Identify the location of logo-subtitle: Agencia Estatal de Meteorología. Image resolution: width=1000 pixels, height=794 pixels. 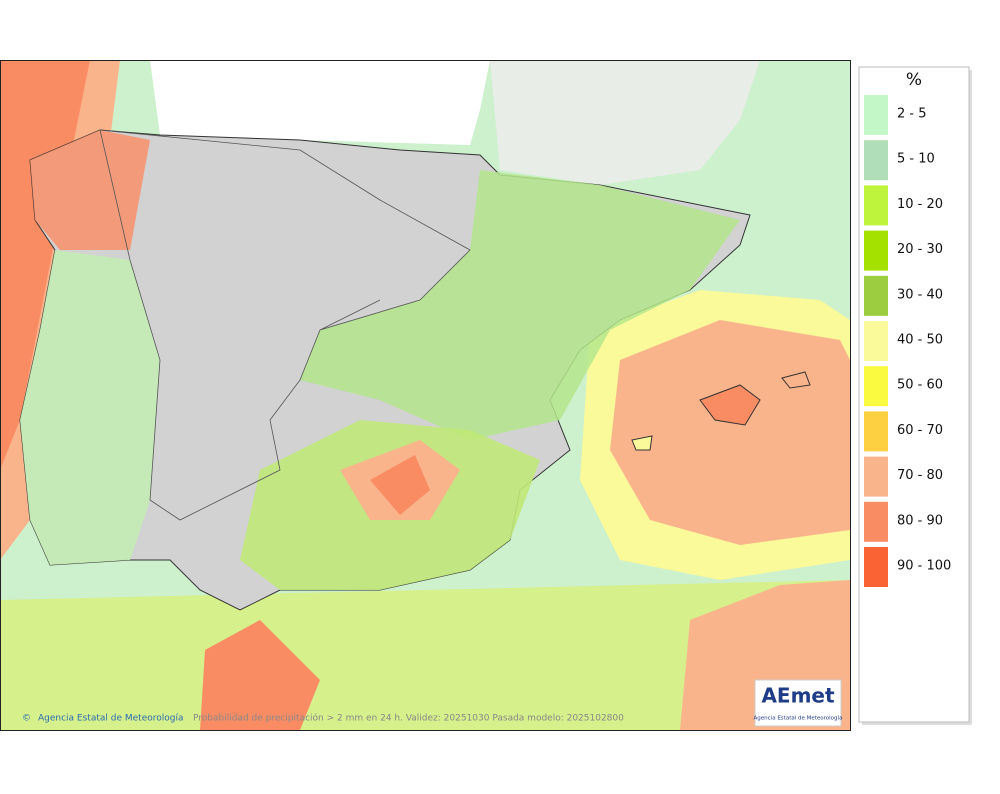
(798, 718).